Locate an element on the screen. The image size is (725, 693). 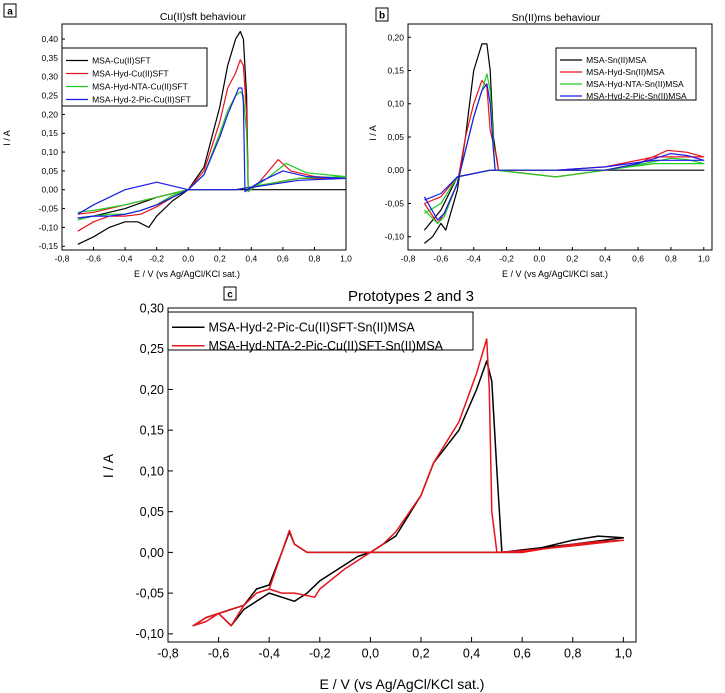
chart-title: Cu(II)sft behaviour is located at coordinates (203, 17).